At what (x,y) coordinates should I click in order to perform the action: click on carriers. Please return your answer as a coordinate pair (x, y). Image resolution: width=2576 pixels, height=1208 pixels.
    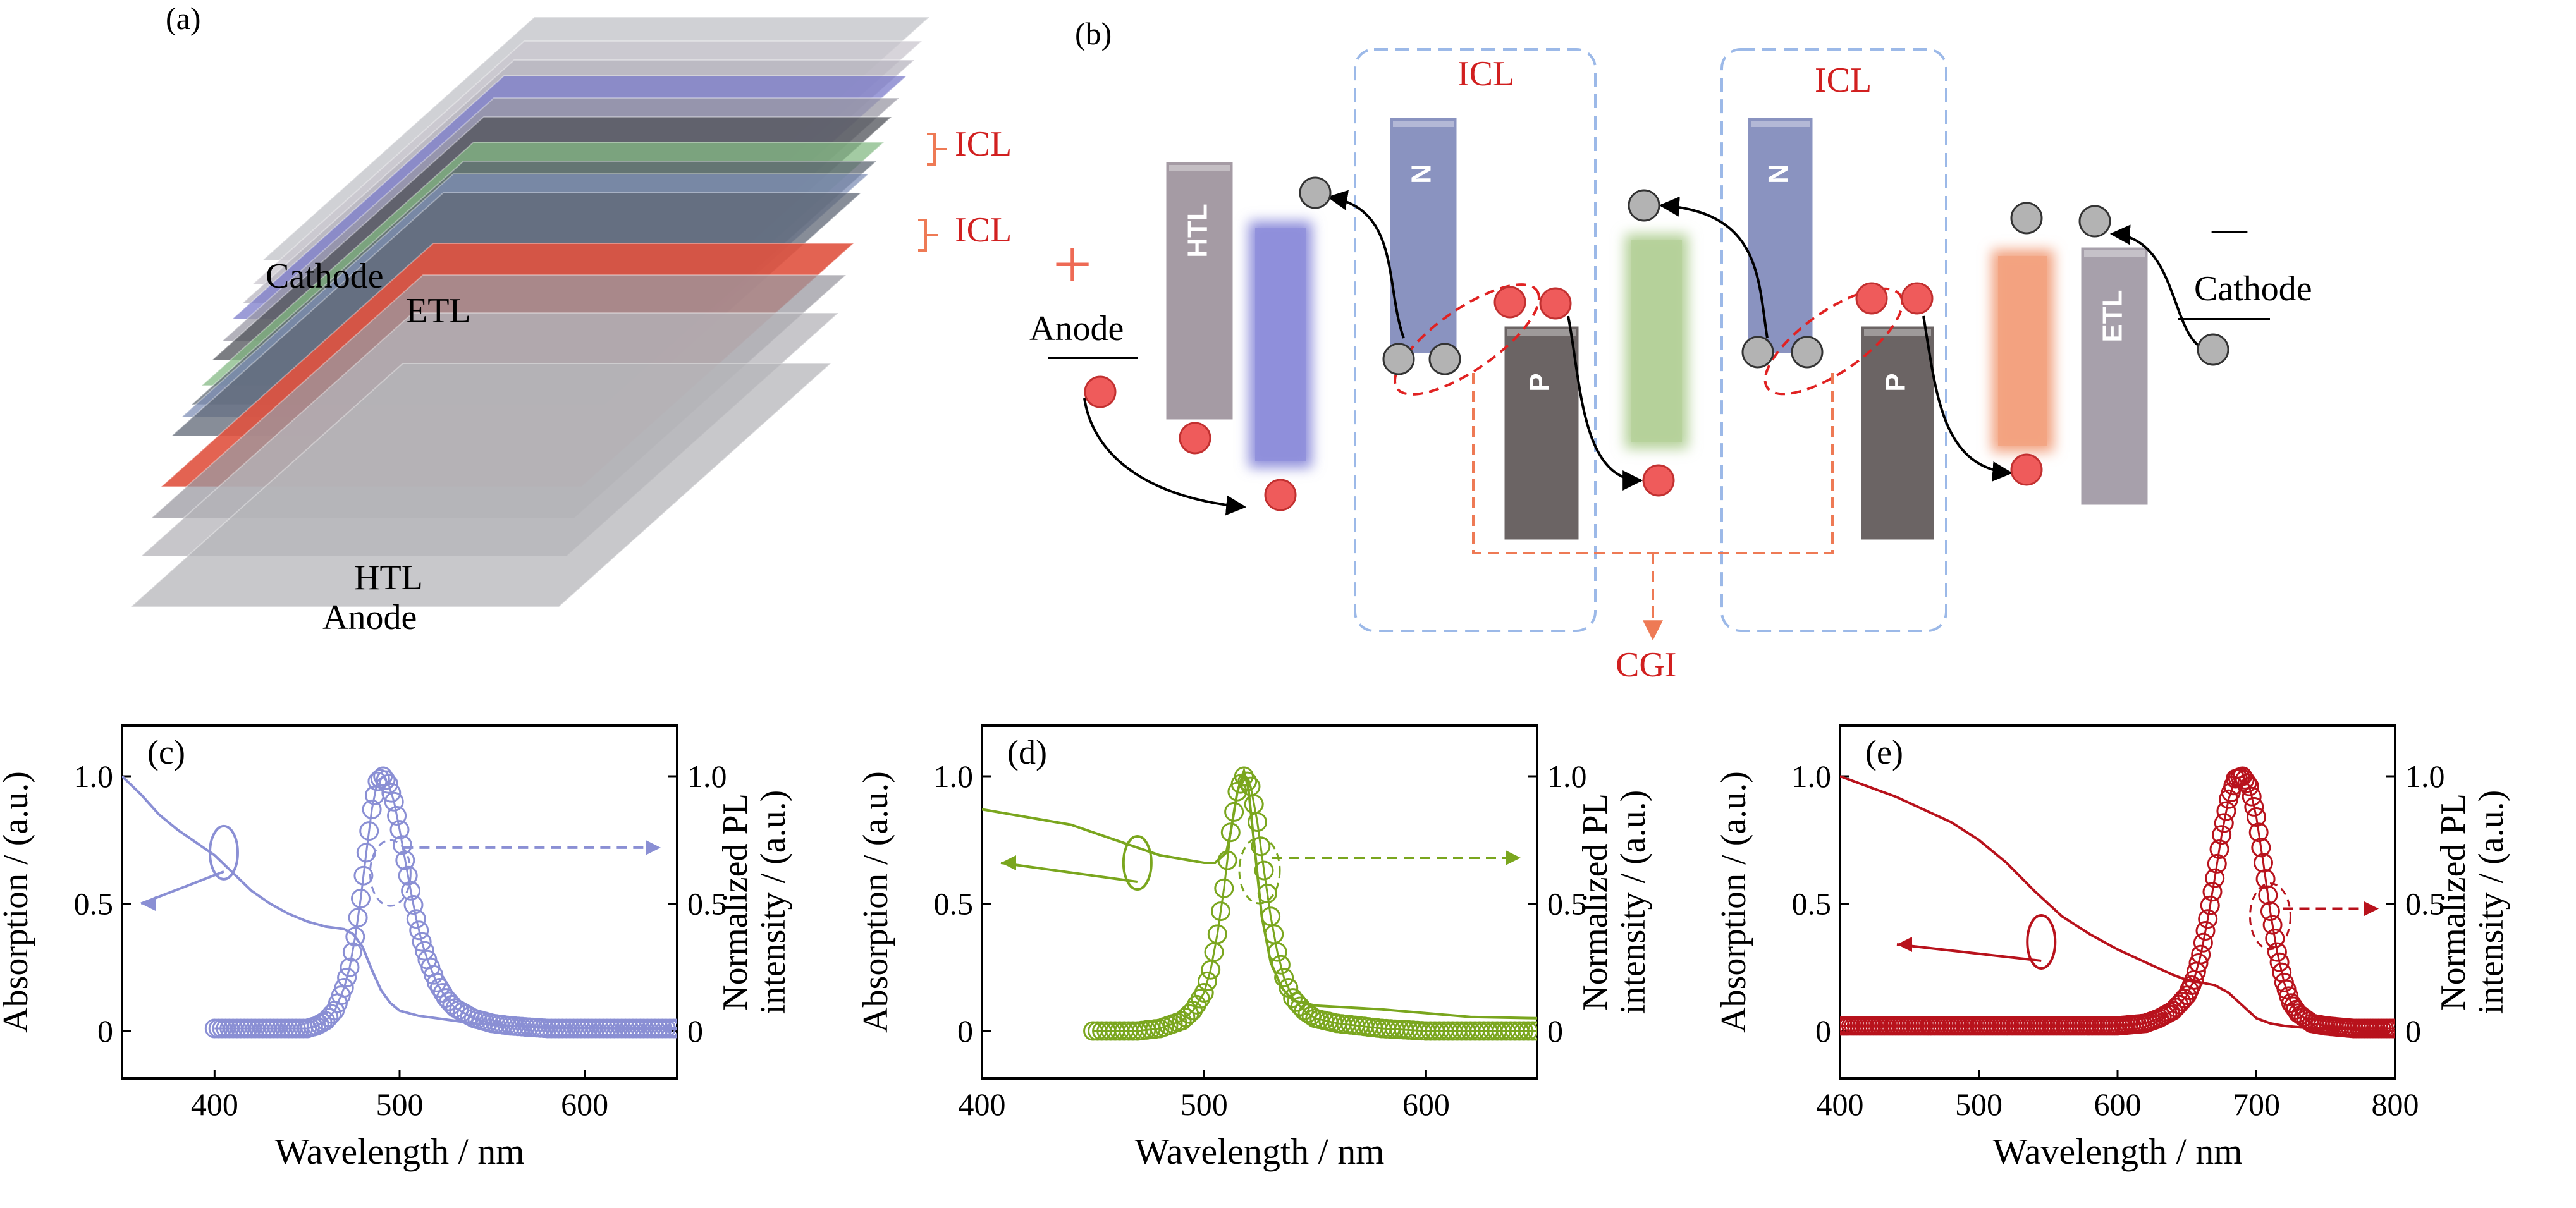
    Looking at the image, I should click on (1656, 343).